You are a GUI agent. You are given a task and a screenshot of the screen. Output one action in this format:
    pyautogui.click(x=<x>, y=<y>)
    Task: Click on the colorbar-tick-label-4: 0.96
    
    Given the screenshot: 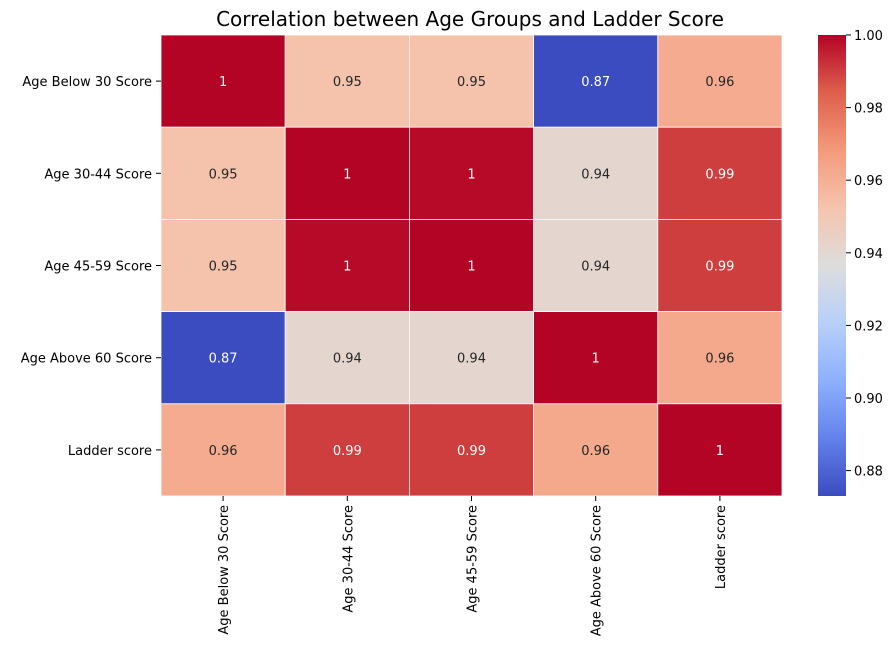 What is the action you would take?
    pyautogui.click(x=868, y=181)
    